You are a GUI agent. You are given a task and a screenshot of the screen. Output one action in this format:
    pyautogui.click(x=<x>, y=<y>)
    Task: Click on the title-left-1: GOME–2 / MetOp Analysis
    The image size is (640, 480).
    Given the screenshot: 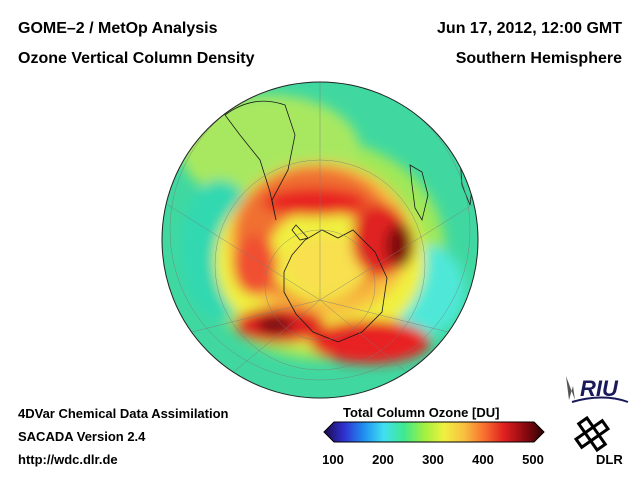 What is the action you would take?
    pyautogui.click(x=118, y=28)
    